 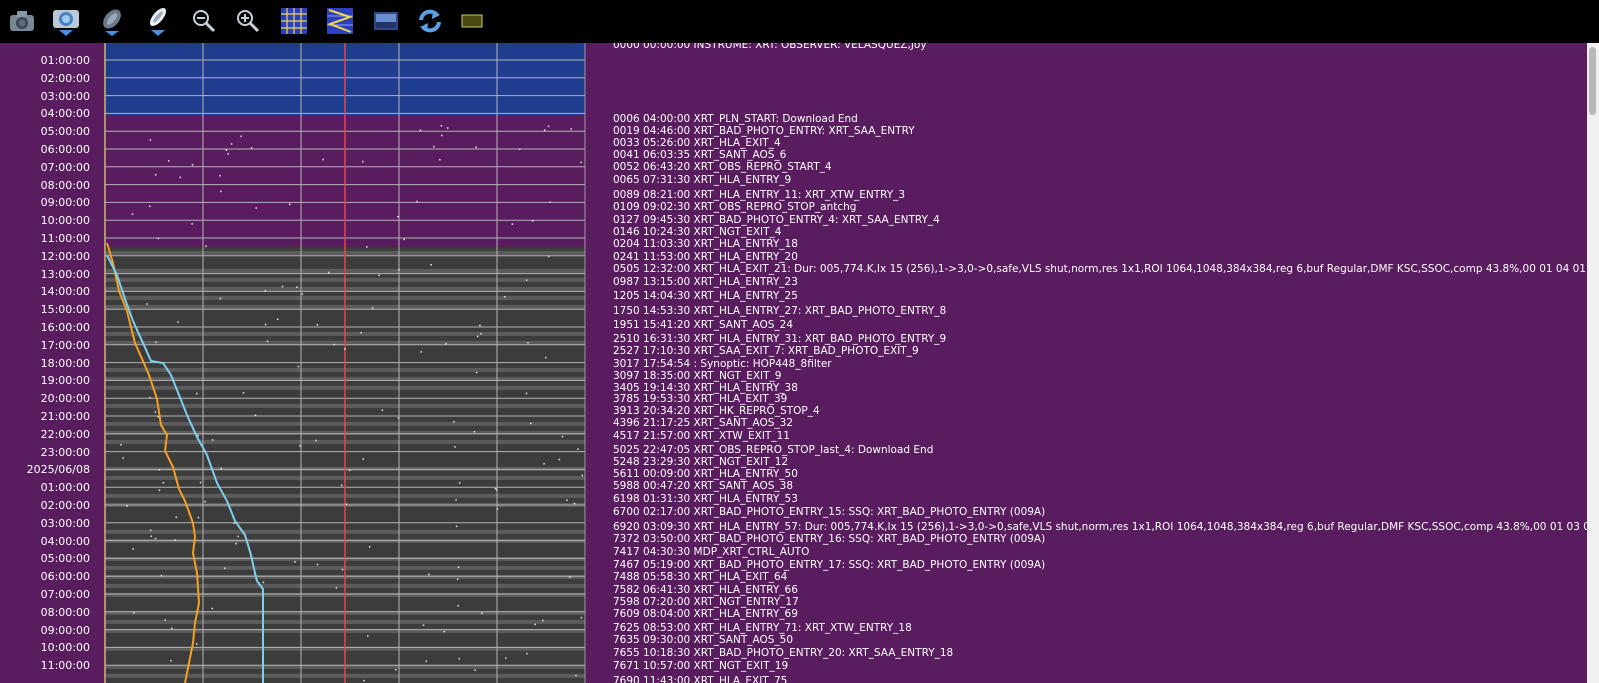 What do you see at coordinates (386, 21) in the screenshot?
I see `image-button` at bounding box center [386, 21].